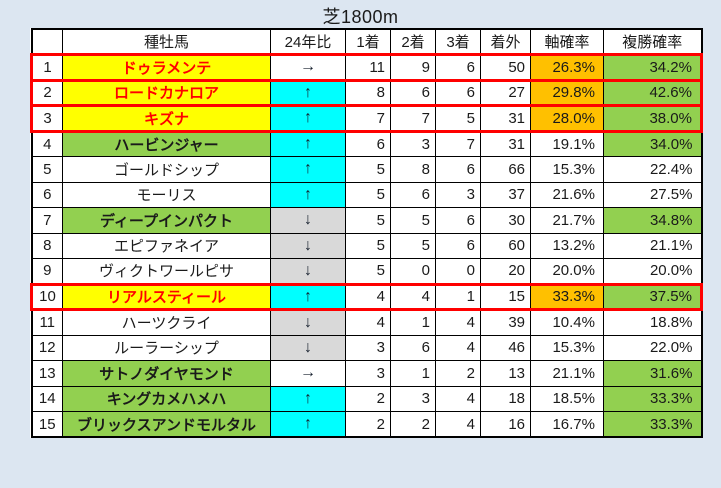  Describe the element at coordinates (652, 143) in the screenshot. I see `place-rate-cell: 34.0%` at that location.